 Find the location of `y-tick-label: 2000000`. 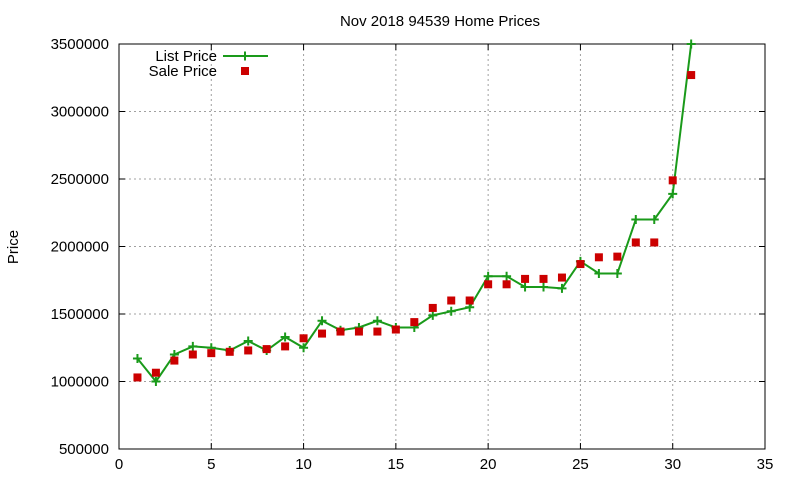

y-tick-label: 2000000 is located at coordinates (80, 247).